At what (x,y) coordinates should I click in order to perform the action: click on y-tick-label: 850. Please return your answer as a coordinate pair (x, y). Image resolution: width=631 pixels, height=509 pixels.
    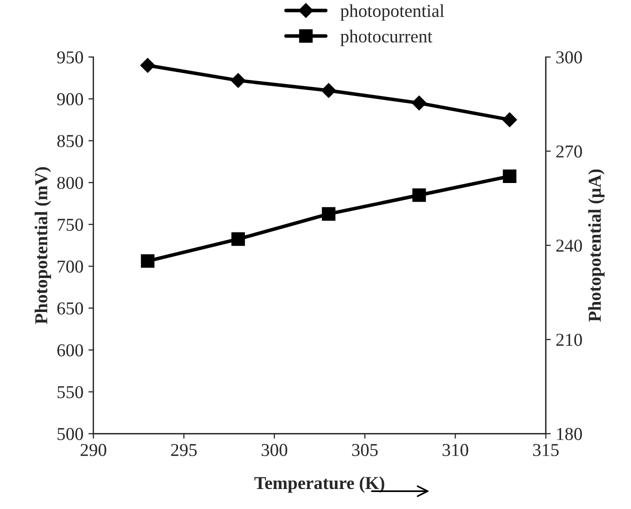
    Looking at the image, I should click on (70, 141).